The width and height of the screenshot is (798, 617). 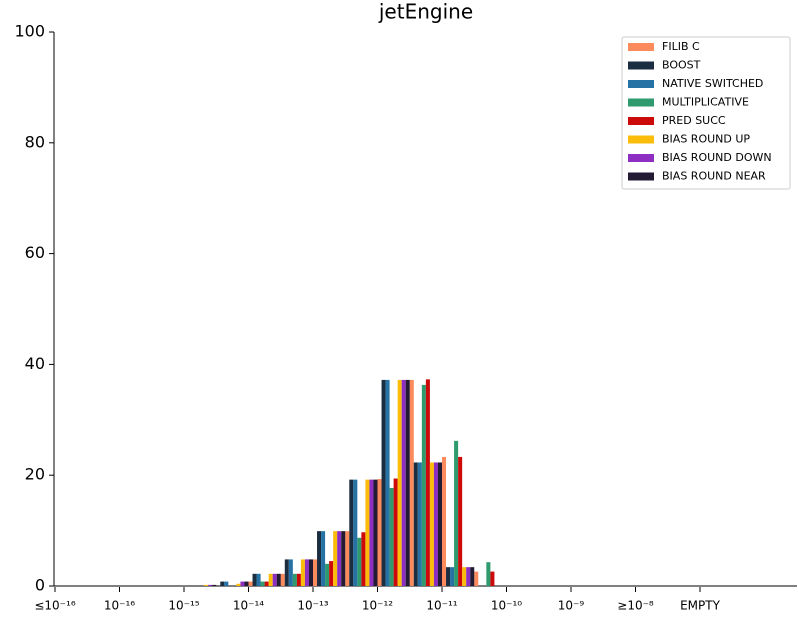 I want to click on x-tick-label: 10⁻¹³, so click(x=312, y=606).